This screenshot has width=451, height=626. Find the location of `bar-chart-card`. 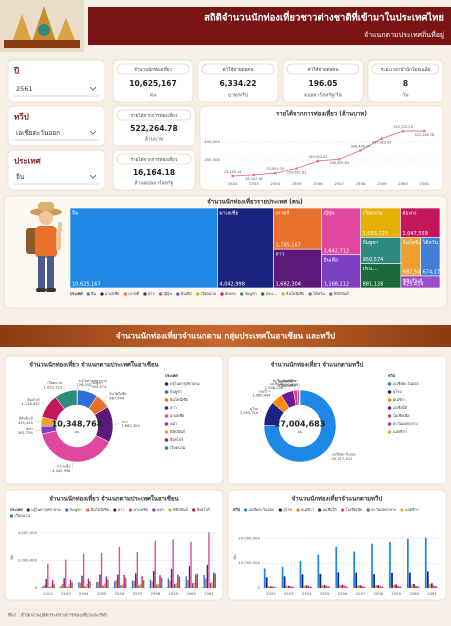

bar-chart-card is located at coordinates (114, 545).